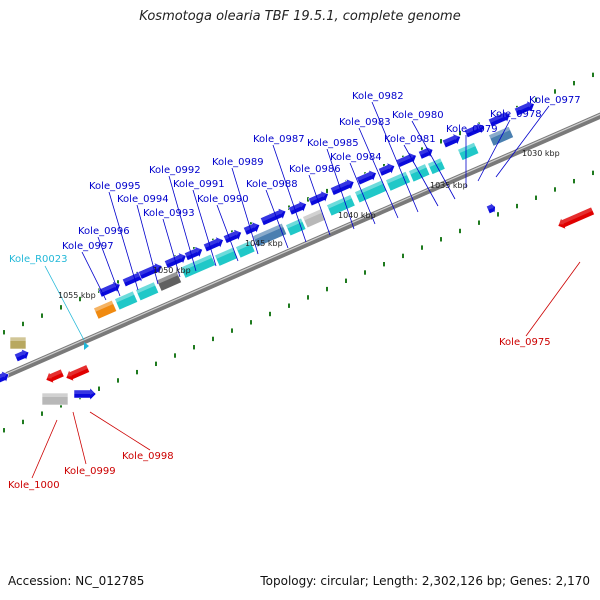  What do you see at coordinates (38, 259) in the screenshot?
I see `rna-label: Kole_R0023` at bounding box center [38, 259].